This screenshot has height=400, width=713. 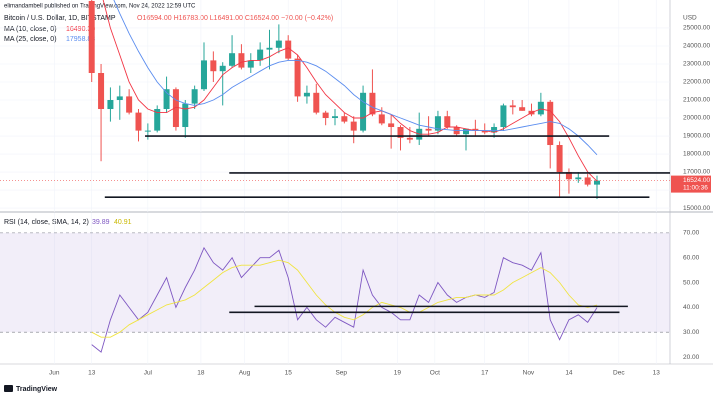 I want to click on y-tick-label: 21000.00, so click(x=696, y=100).